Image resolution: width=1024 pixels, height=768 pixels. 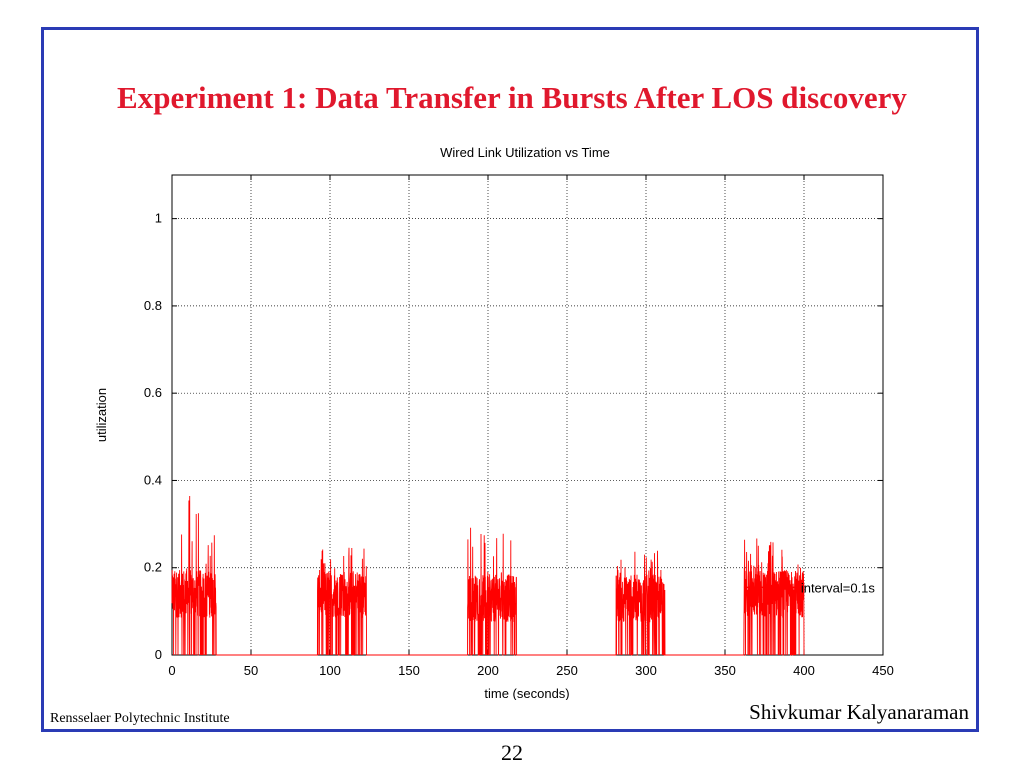 I want to click on x-tick-label: 100, so click(x=330, y=670).